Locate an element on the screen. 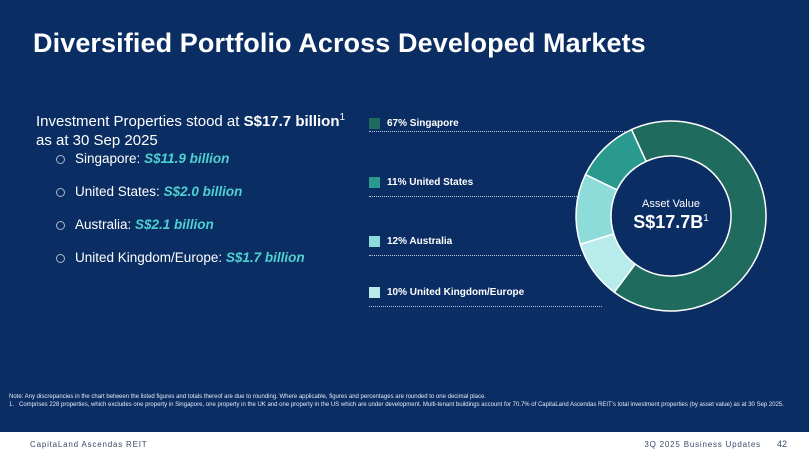  legend-label-australia: 12% Australia is located at coordinates (420, 241).